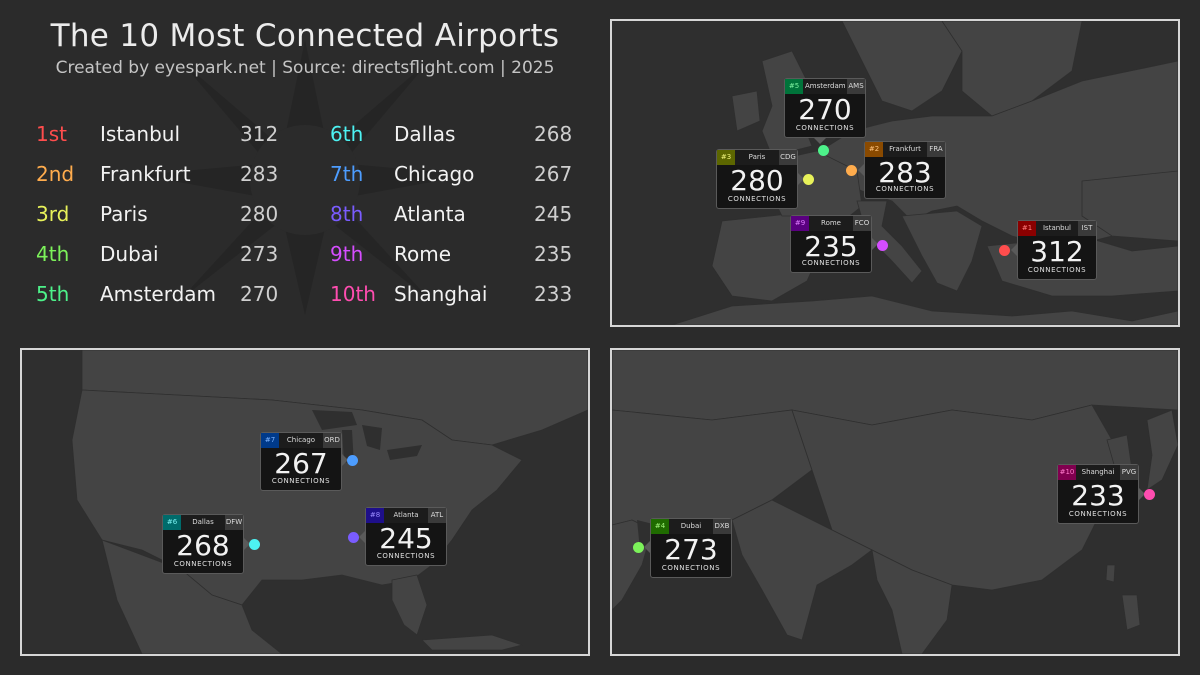 Image resolution: width=1200 pixels, height=675 pixels. I want to click on callout-code: CDG, so click(788, 157).